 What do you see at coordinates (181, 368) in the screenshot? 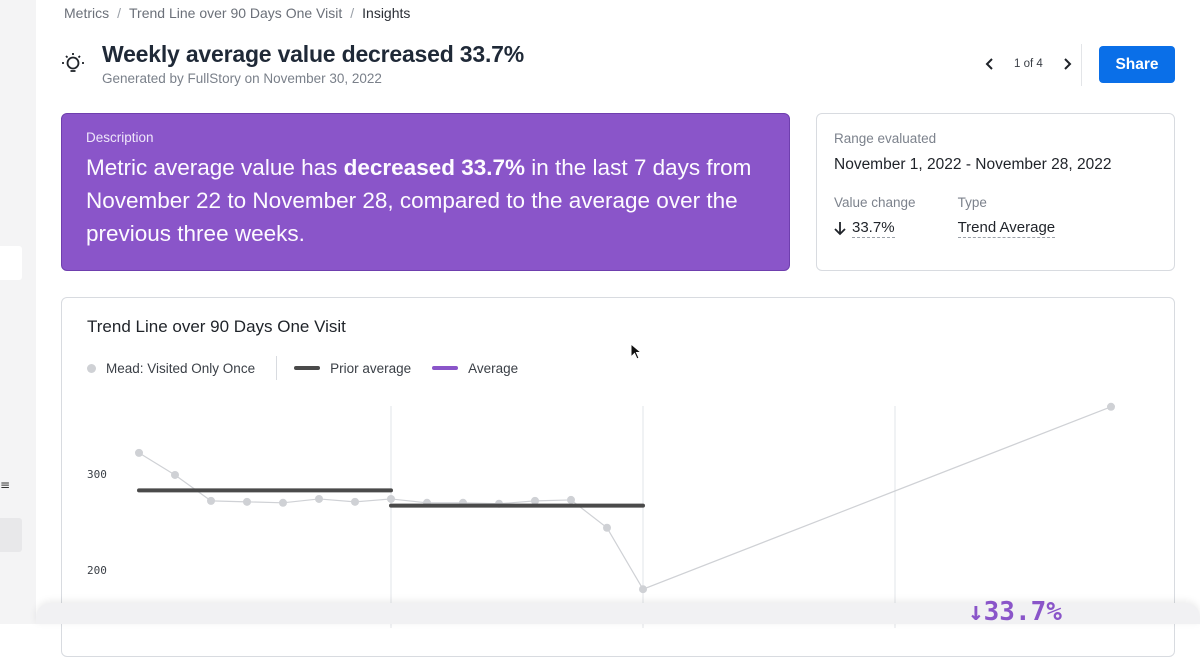
I see `legend-label: Mead: Visited Only Once` at bounding box center [181, 368].